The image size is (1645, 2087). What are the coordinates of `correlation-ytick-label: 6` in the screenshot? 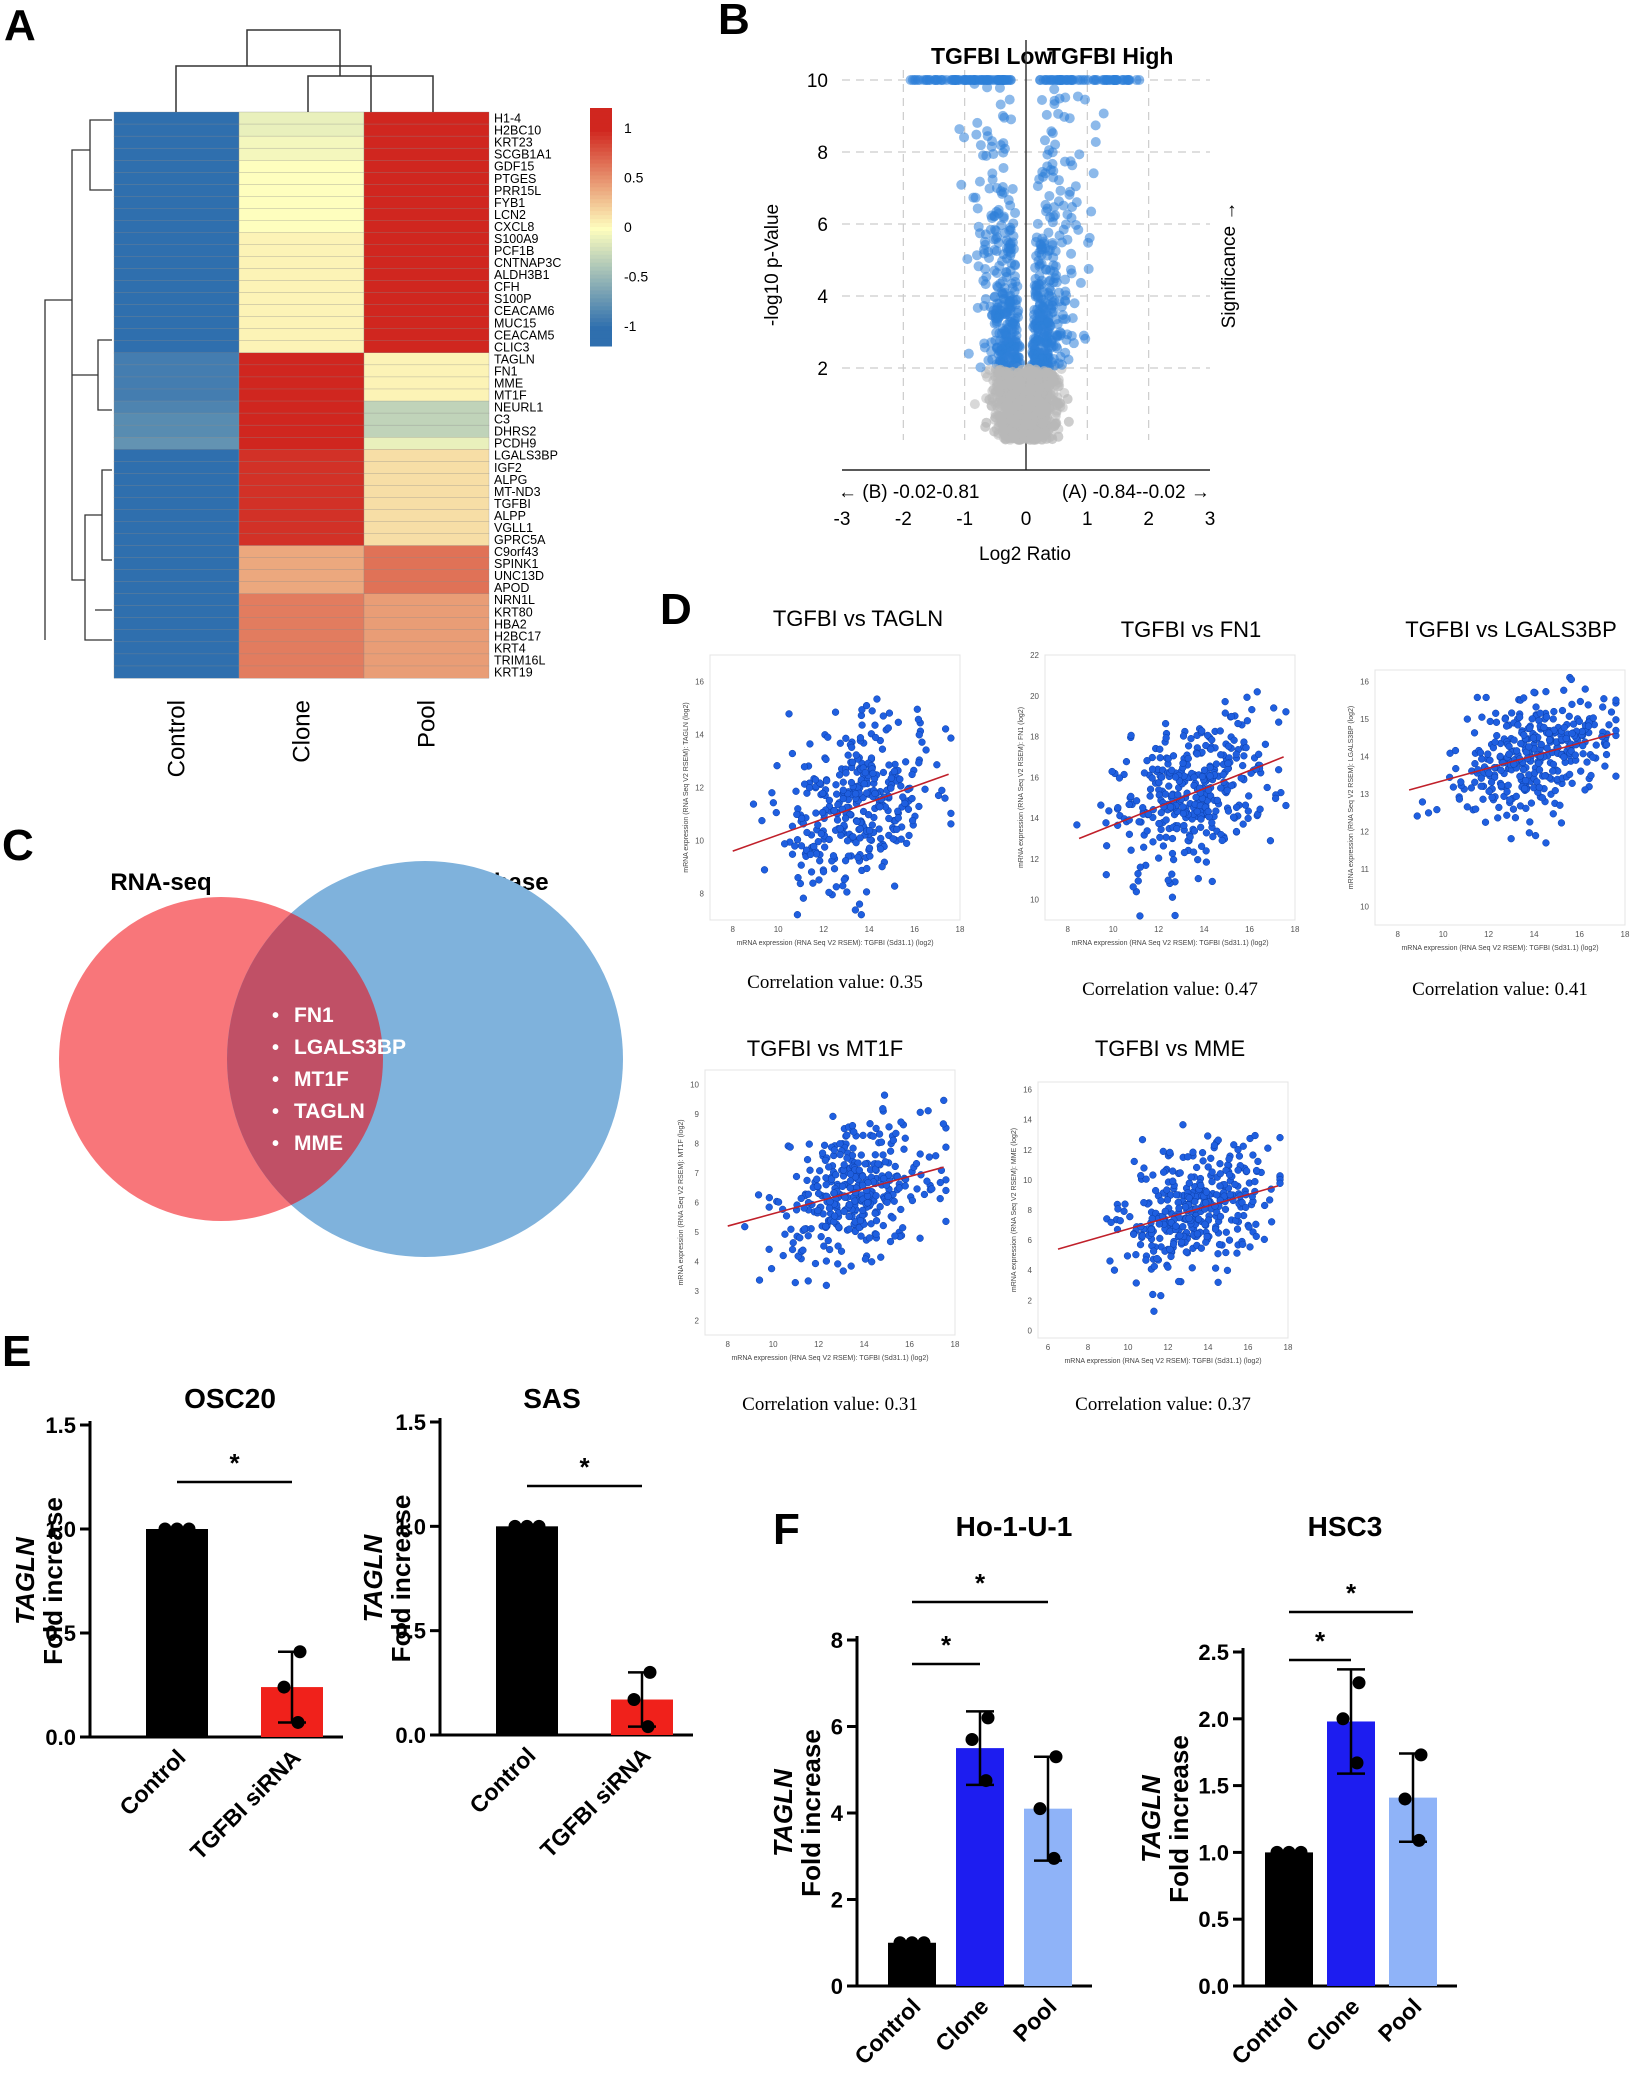 It's located at (1030, 1240).